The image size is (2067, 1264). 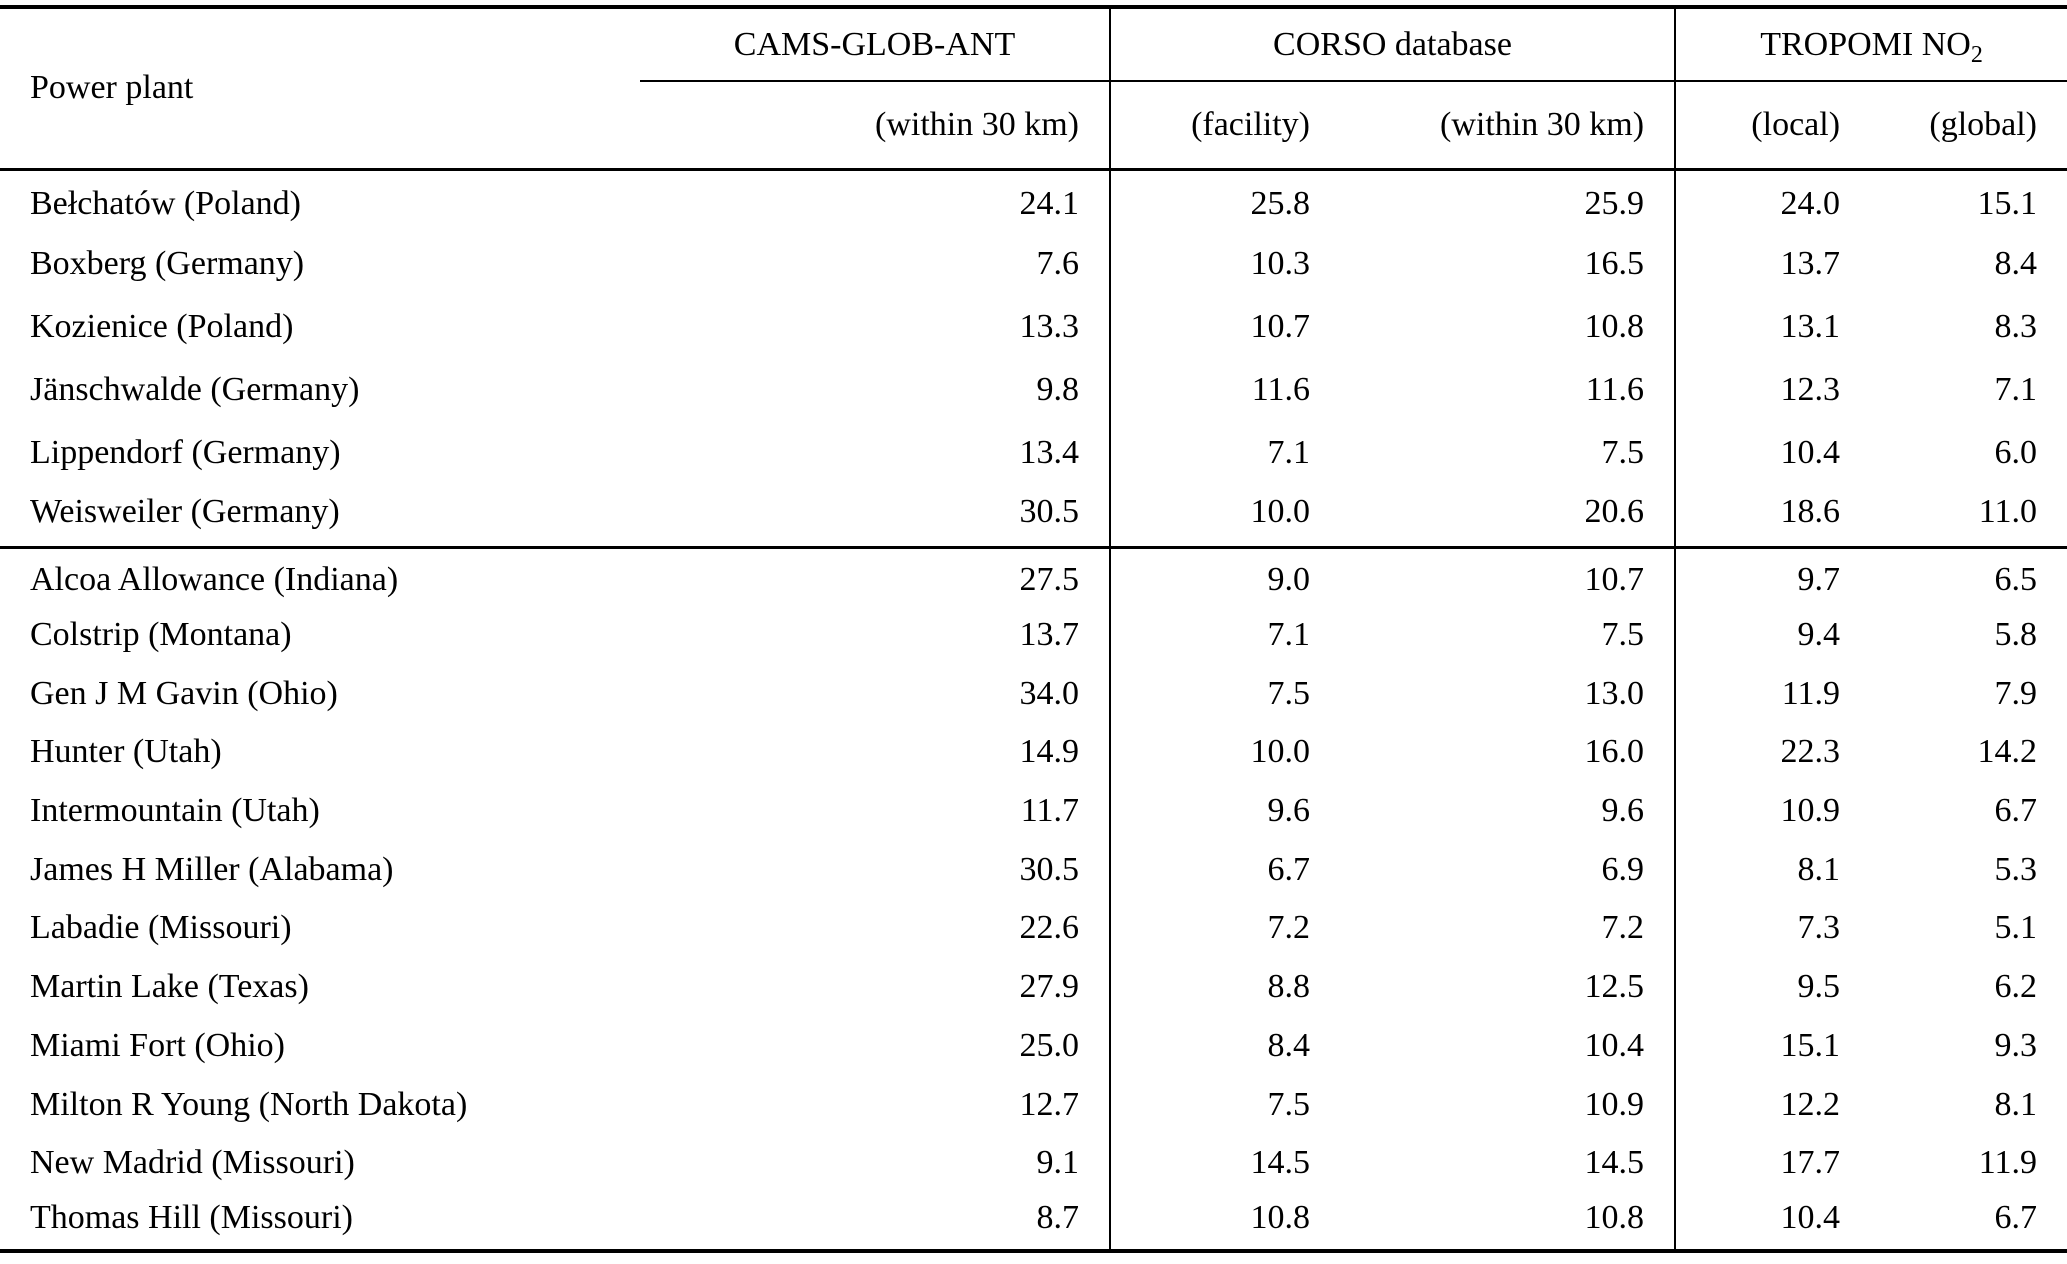 I want to click on plant-name-cell: Thomas Hill (Missouri), so click(x=191, y=1217).